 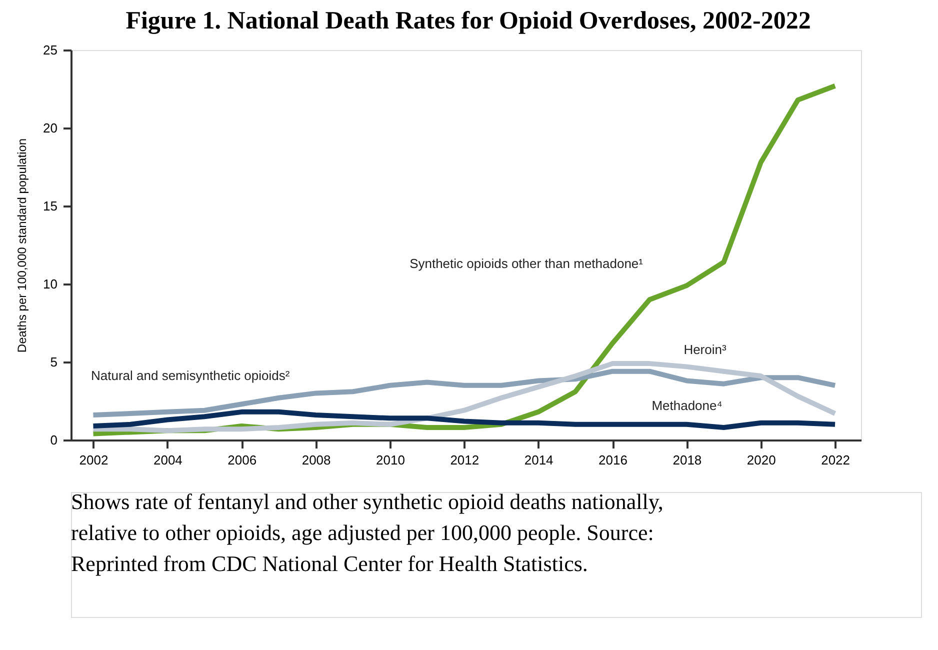 I want to click on series-label: Natural and semisynthetic opioids², so click(x=190, y=375).